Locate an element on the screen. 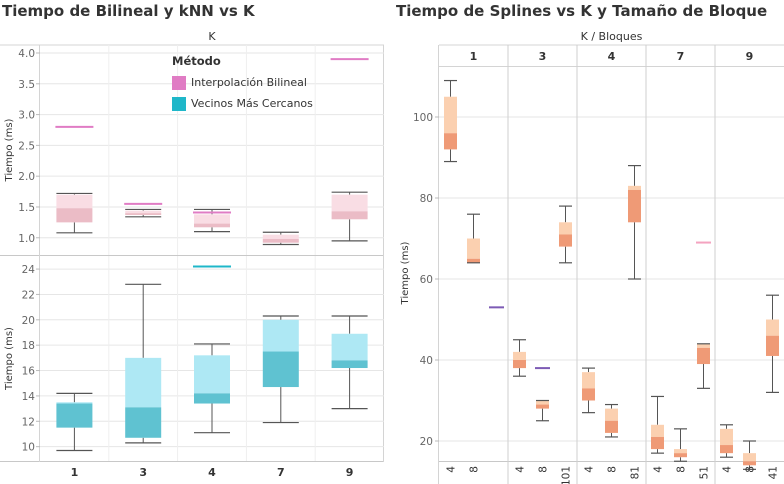  right-k3-b4-box-lower is located at coordinates (519, 364).